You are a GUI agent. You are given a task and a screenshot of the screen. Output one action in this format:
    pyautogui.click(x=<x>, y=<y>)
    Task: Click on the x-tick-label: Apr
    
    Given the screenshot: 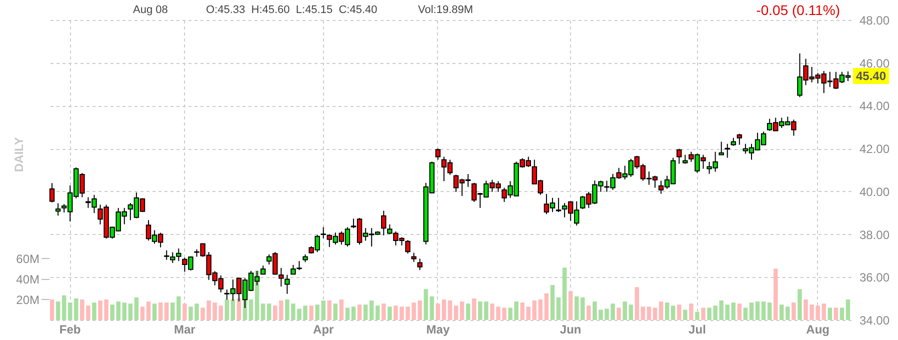 What is the action you would take?
    pyautogui.click(x=323, y=329)
    